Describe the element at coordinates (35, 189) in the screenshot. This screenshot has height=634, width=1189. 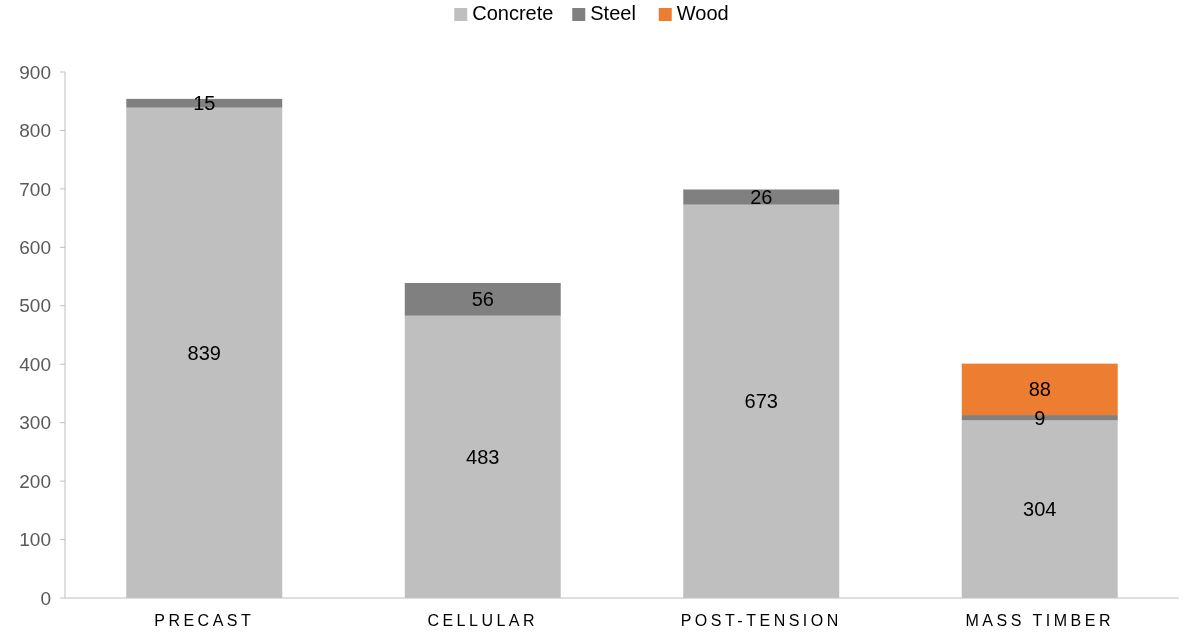
I see `y-tick-label: 700` at that location.